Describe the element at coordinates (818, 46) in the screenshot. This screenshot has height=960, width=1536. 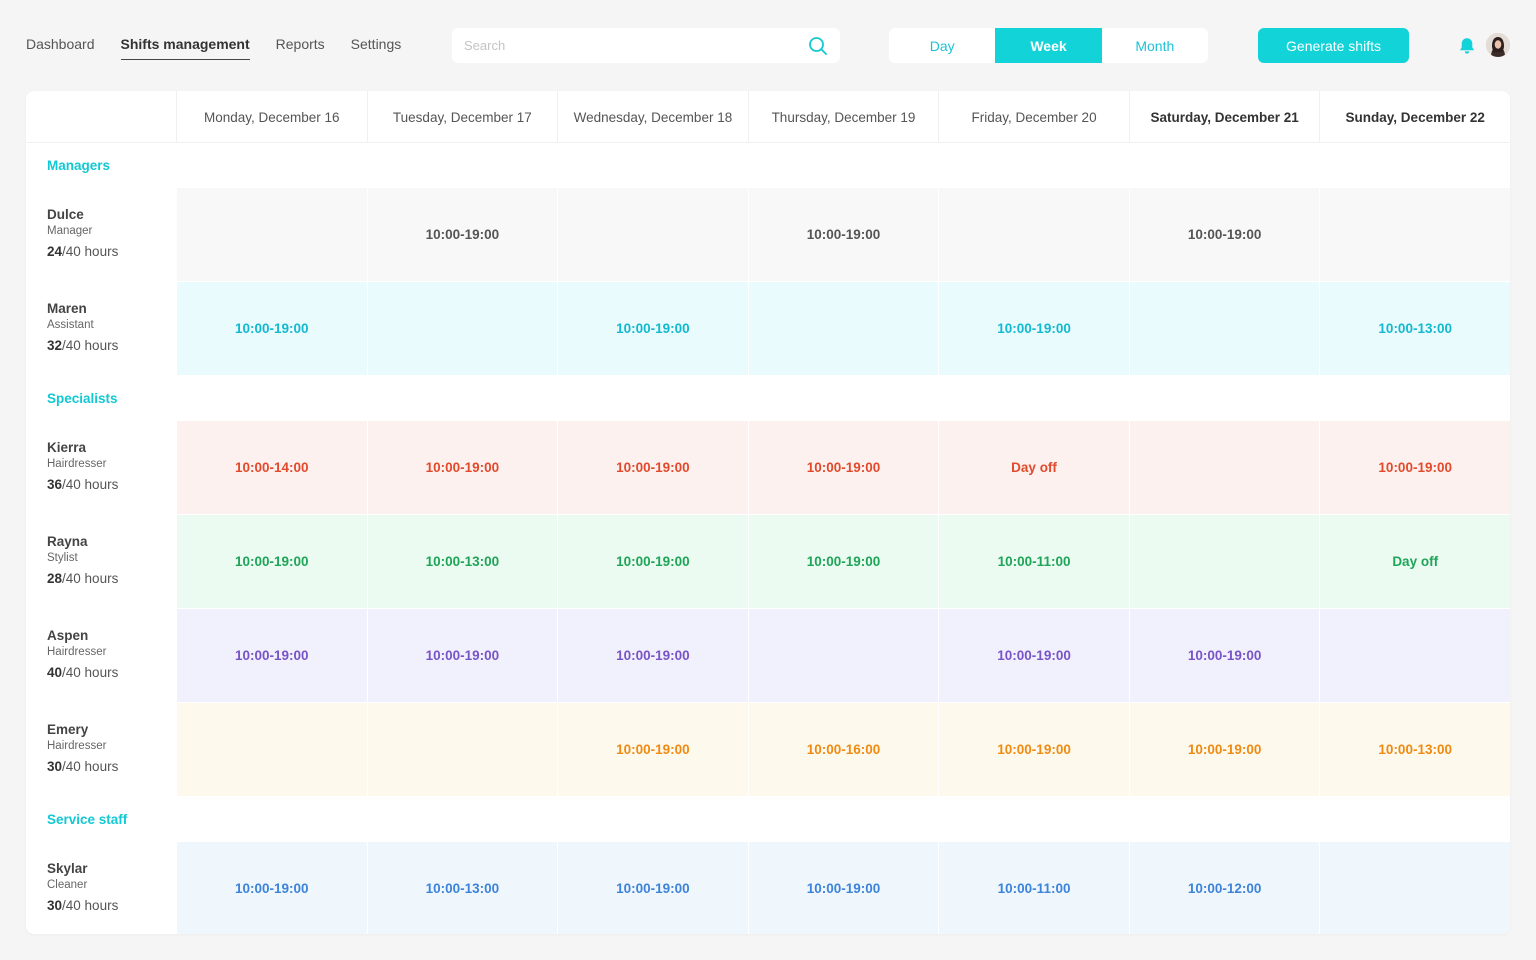
I see `search-icon` at that location.